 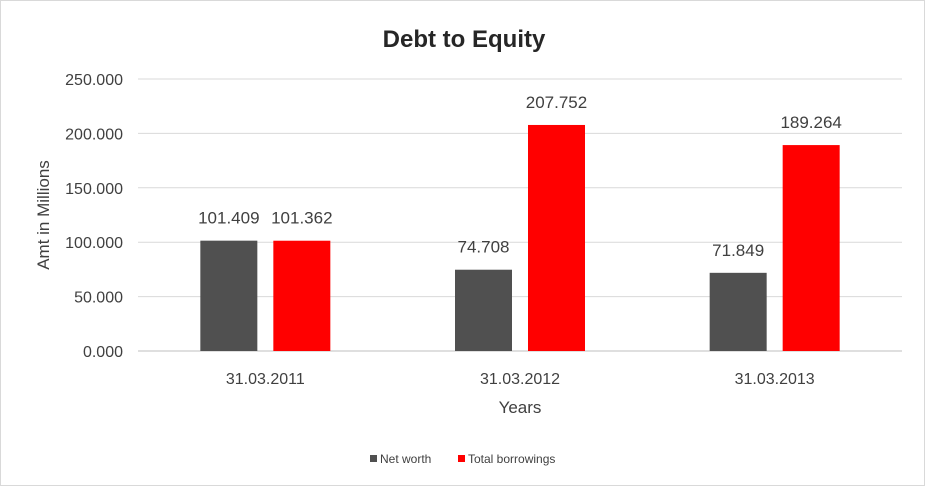 I want to click on y-tick-label: 0.000, so click(x=103, y=352).